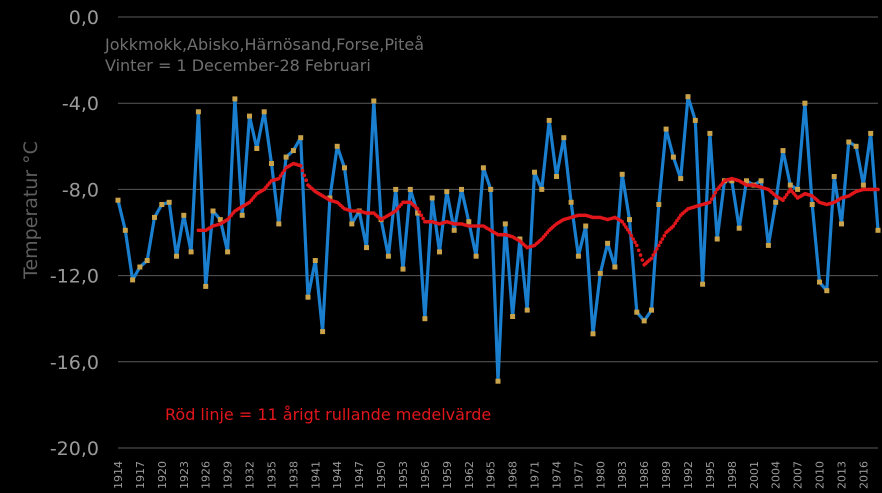 The height and width of the screenshot is (493, 882). I want to click on rolling-mean-annotation: Röd linje = 11 årigt rullande medelvärde, so click(328, 414).